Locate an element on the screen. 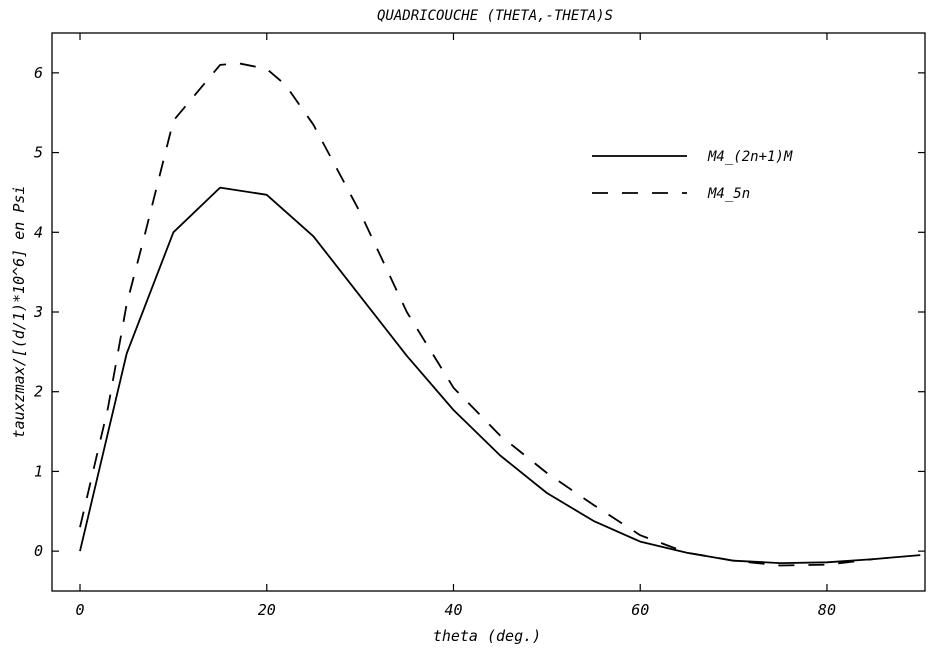 The width and height of the screenshot is (928, 652). x-tick-label: 60 is located at coordinates (640, 610).